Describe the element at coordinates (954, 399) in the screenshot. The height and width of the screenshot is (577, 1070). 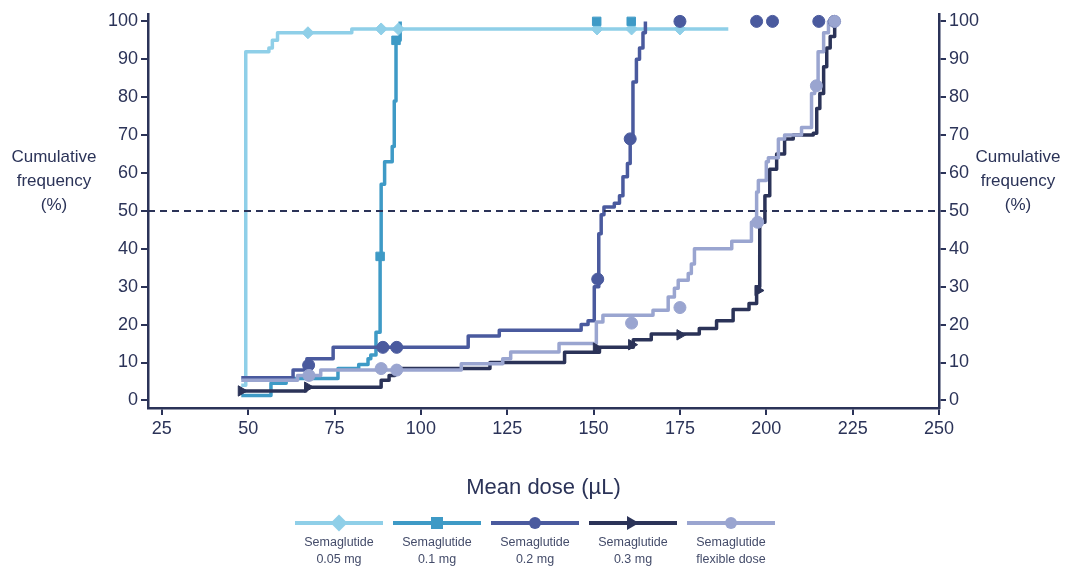
I see `y2-tick-label: 0` at that location.